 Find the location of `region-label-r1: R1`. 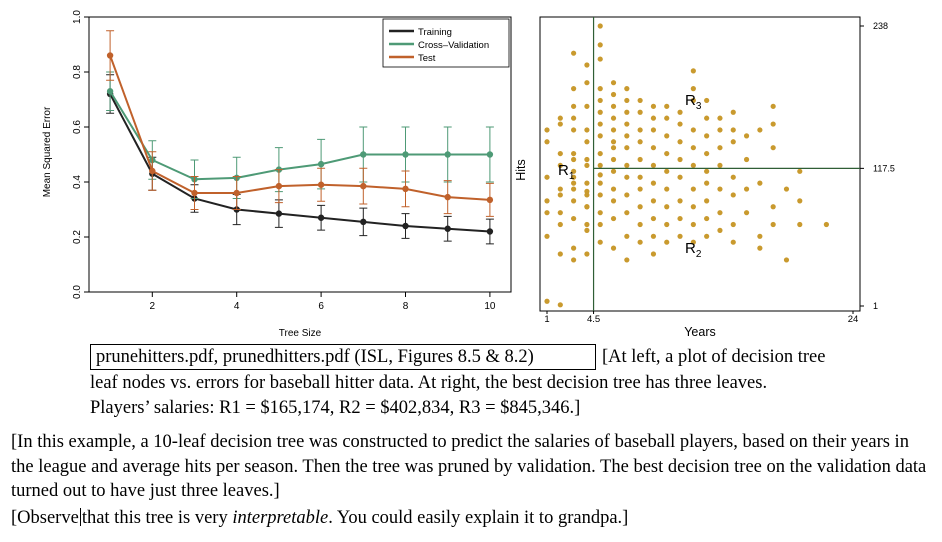

region-label-r1: R1 is located at coordinates (566, 172).